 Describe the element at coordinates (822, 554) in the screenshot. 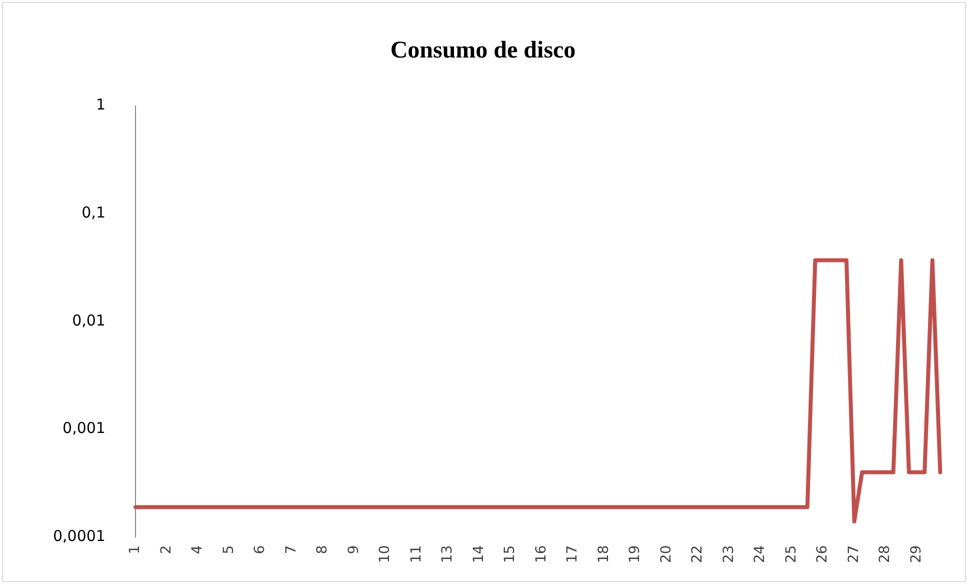

I see `x-tick-label: 26` at that location.